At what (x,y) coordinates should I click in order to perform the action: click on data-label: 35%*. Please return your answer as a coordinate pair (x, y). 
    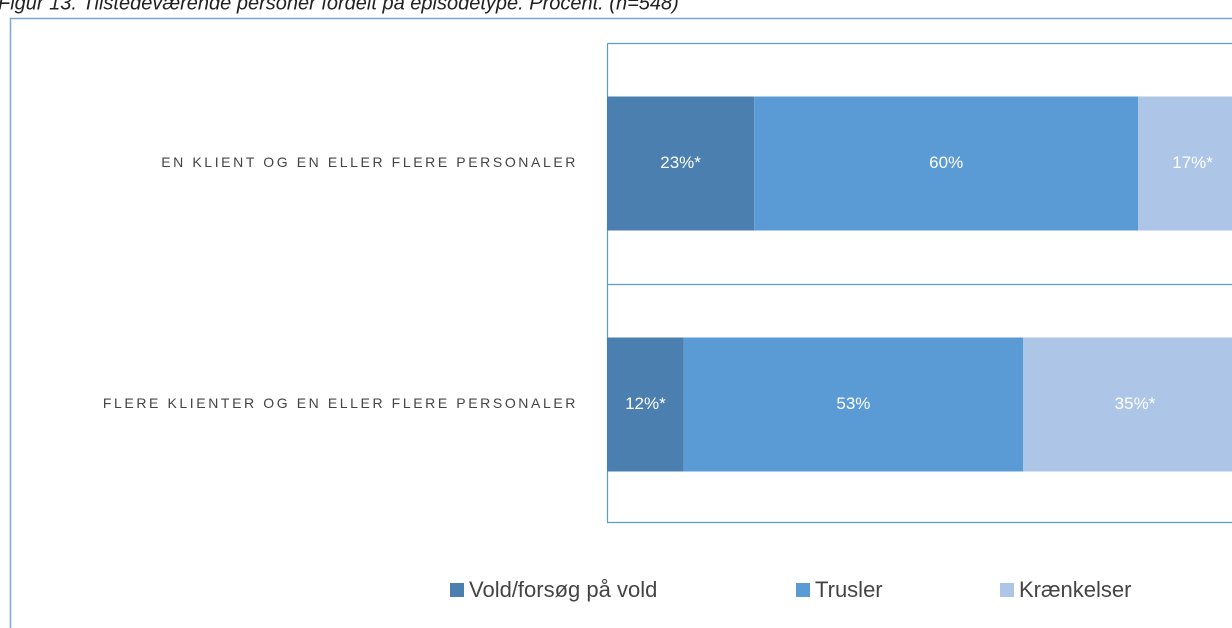
    Looking at the image, I should click on (1135, 403).